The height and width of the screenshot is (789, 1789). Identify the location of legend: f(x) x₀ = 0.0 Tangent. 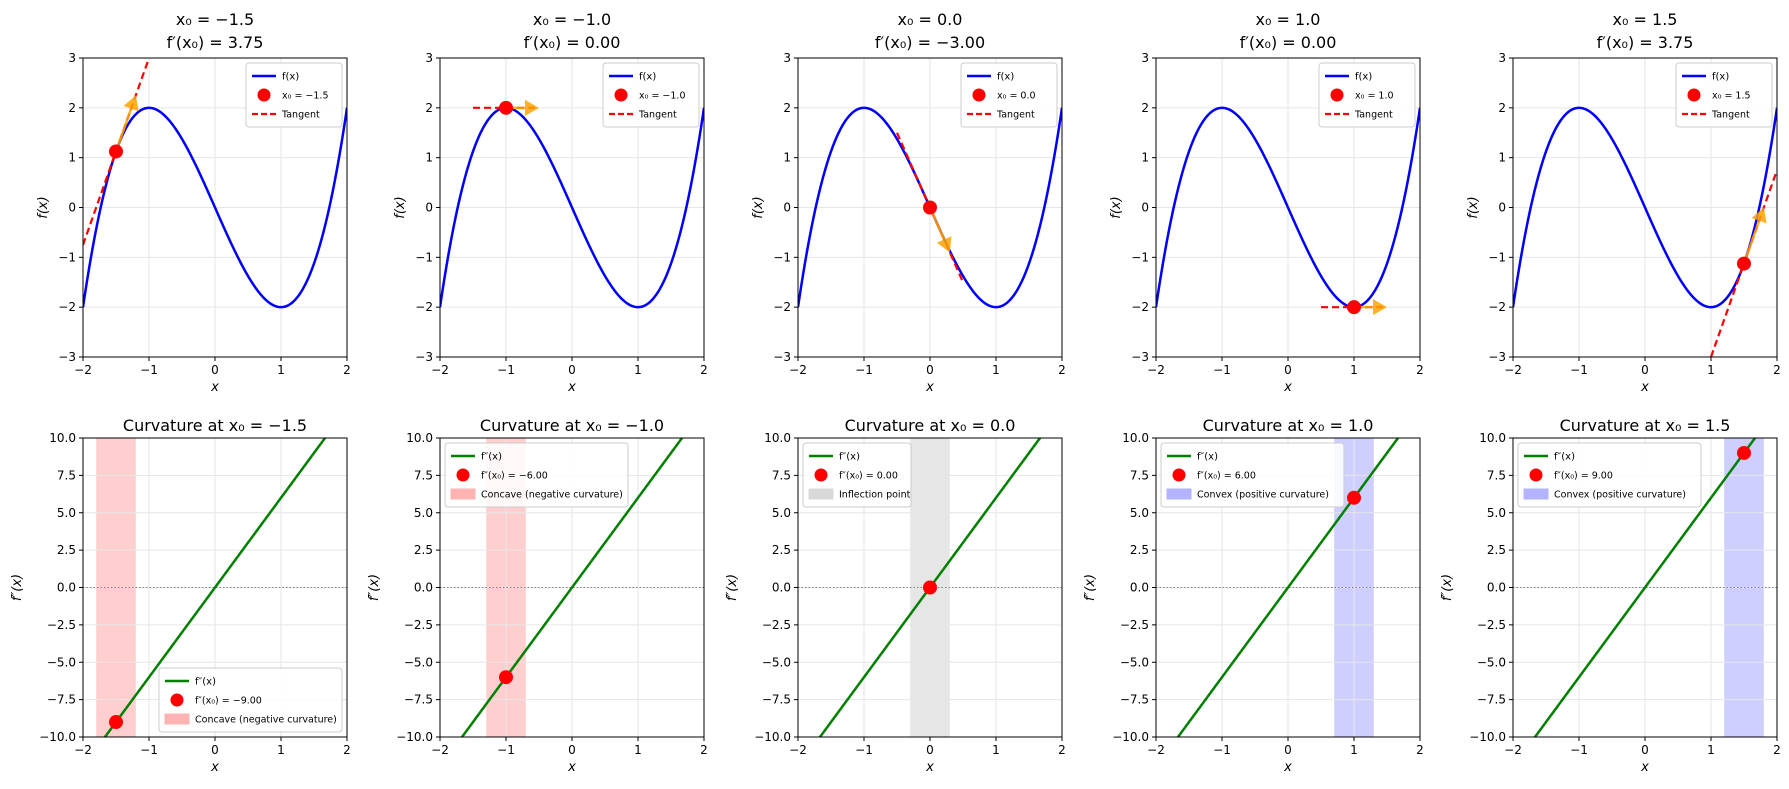
(1009, 95).